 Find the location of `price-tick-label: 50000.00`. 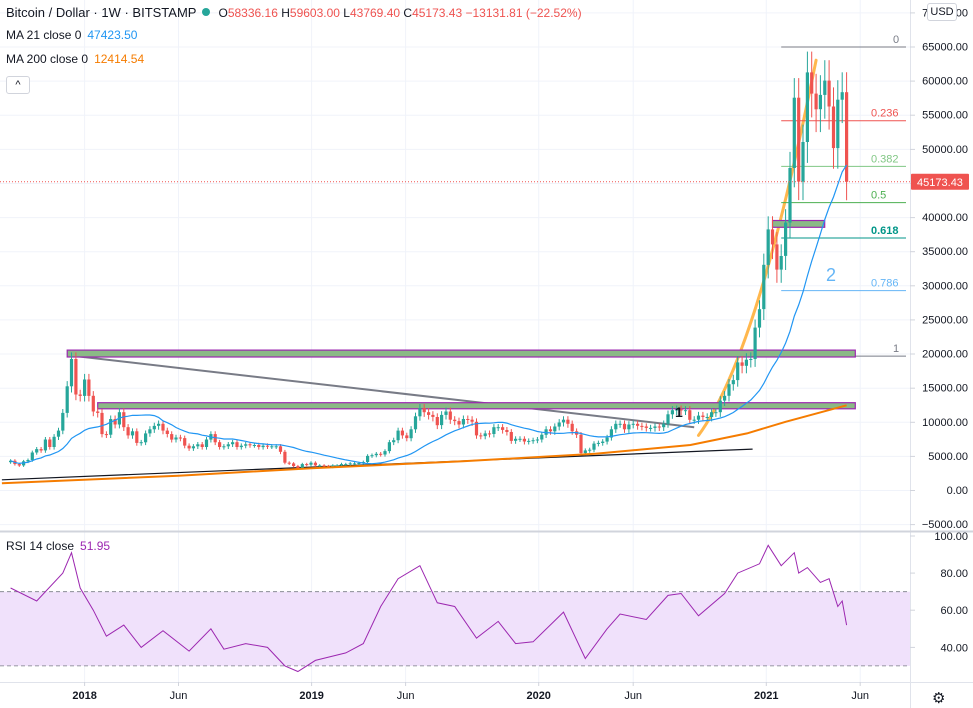

price-tick-label: 50000.00 is located at coordinates (945, 150).